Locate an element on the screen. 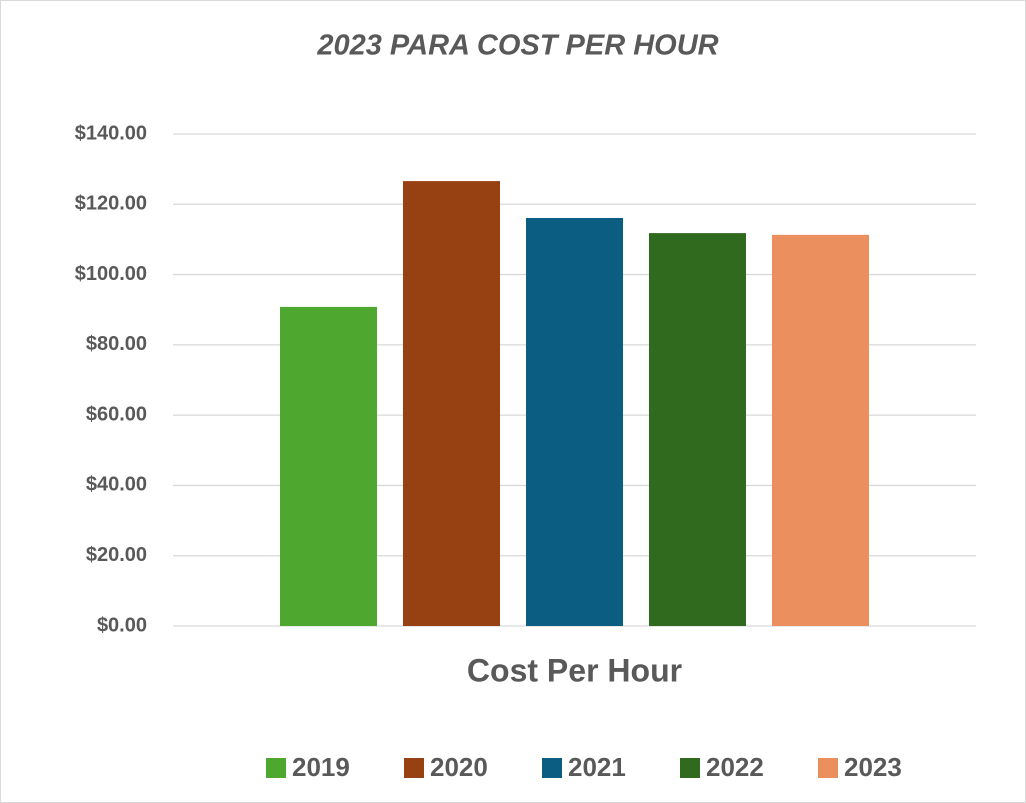 Image resolution: width=1026 pixels, height=803 pixels. legend-label: 2022 is located at coordinates (735, 767).